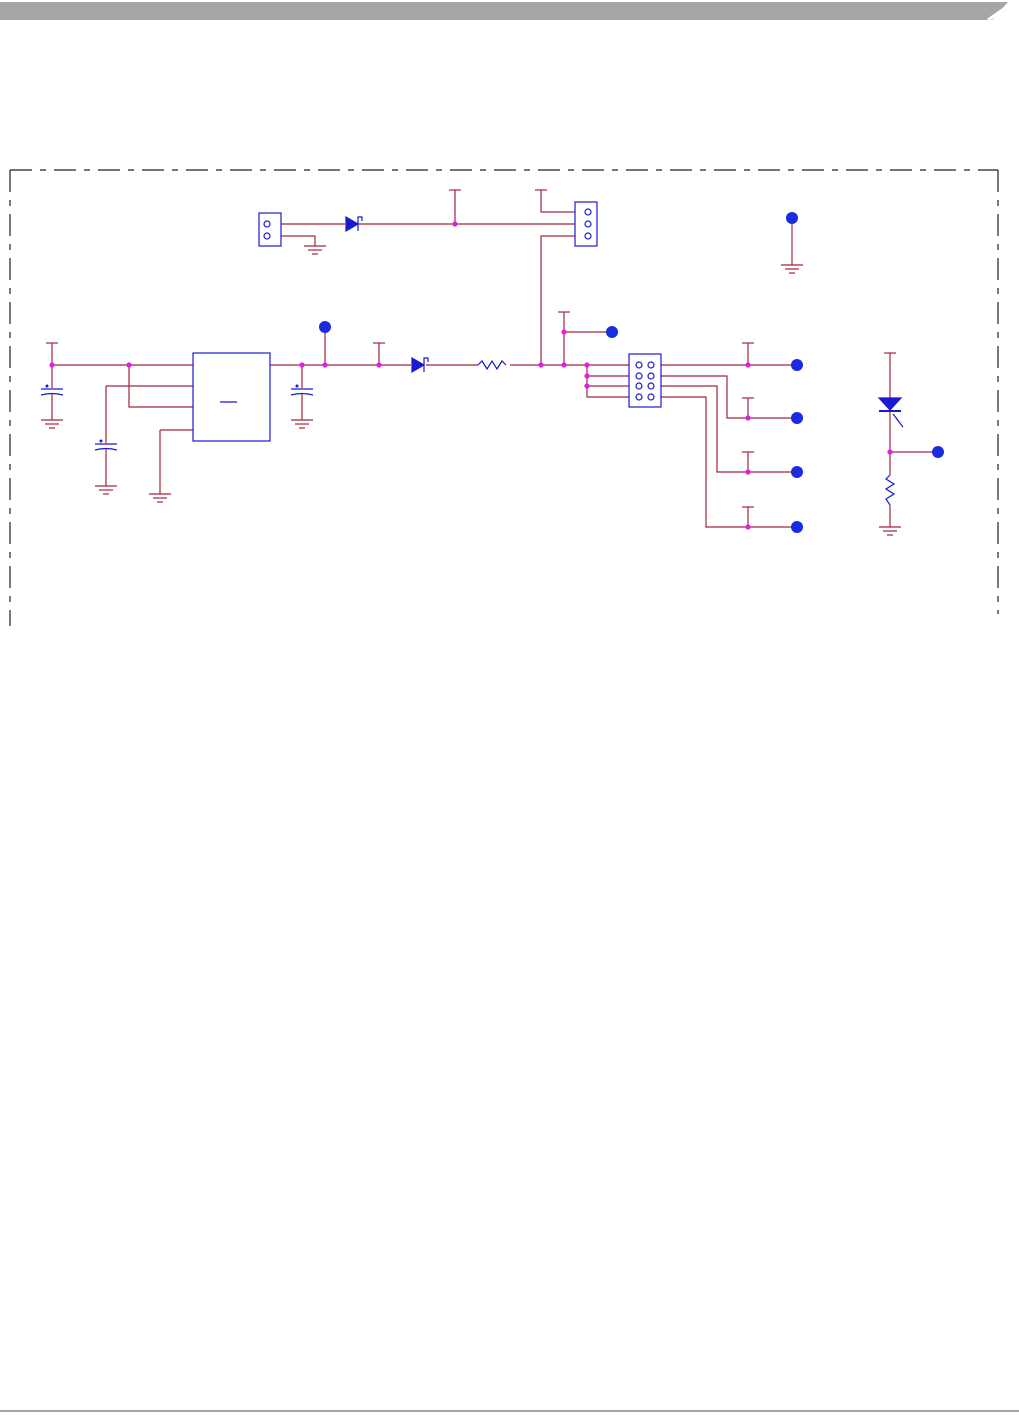 The width and height of the screenshot is (1019, 1419). Describe the element at coordinates (504, 11) in the screenshot. I see `header-bar` at that location.